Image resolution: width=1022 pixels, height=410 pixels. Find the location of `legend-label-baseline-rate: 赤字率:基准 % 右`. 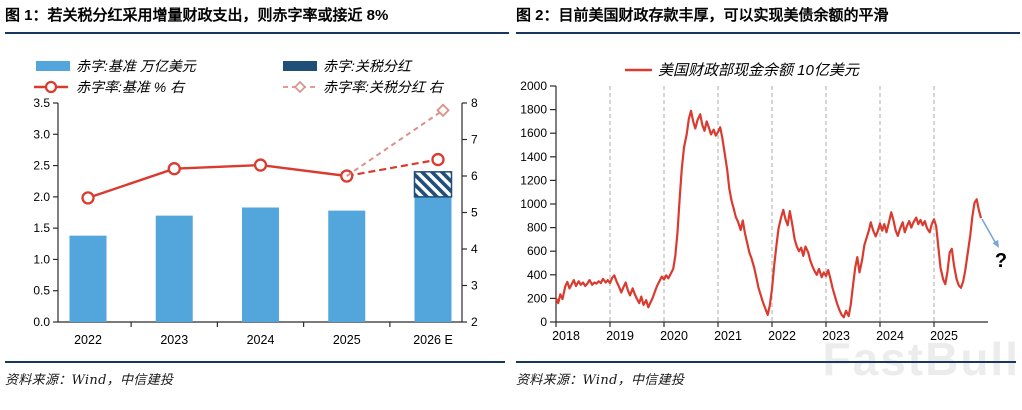

legend-label-baseline-rate: 赤字率:基准 % 右 is located at coordinates (131, 87).